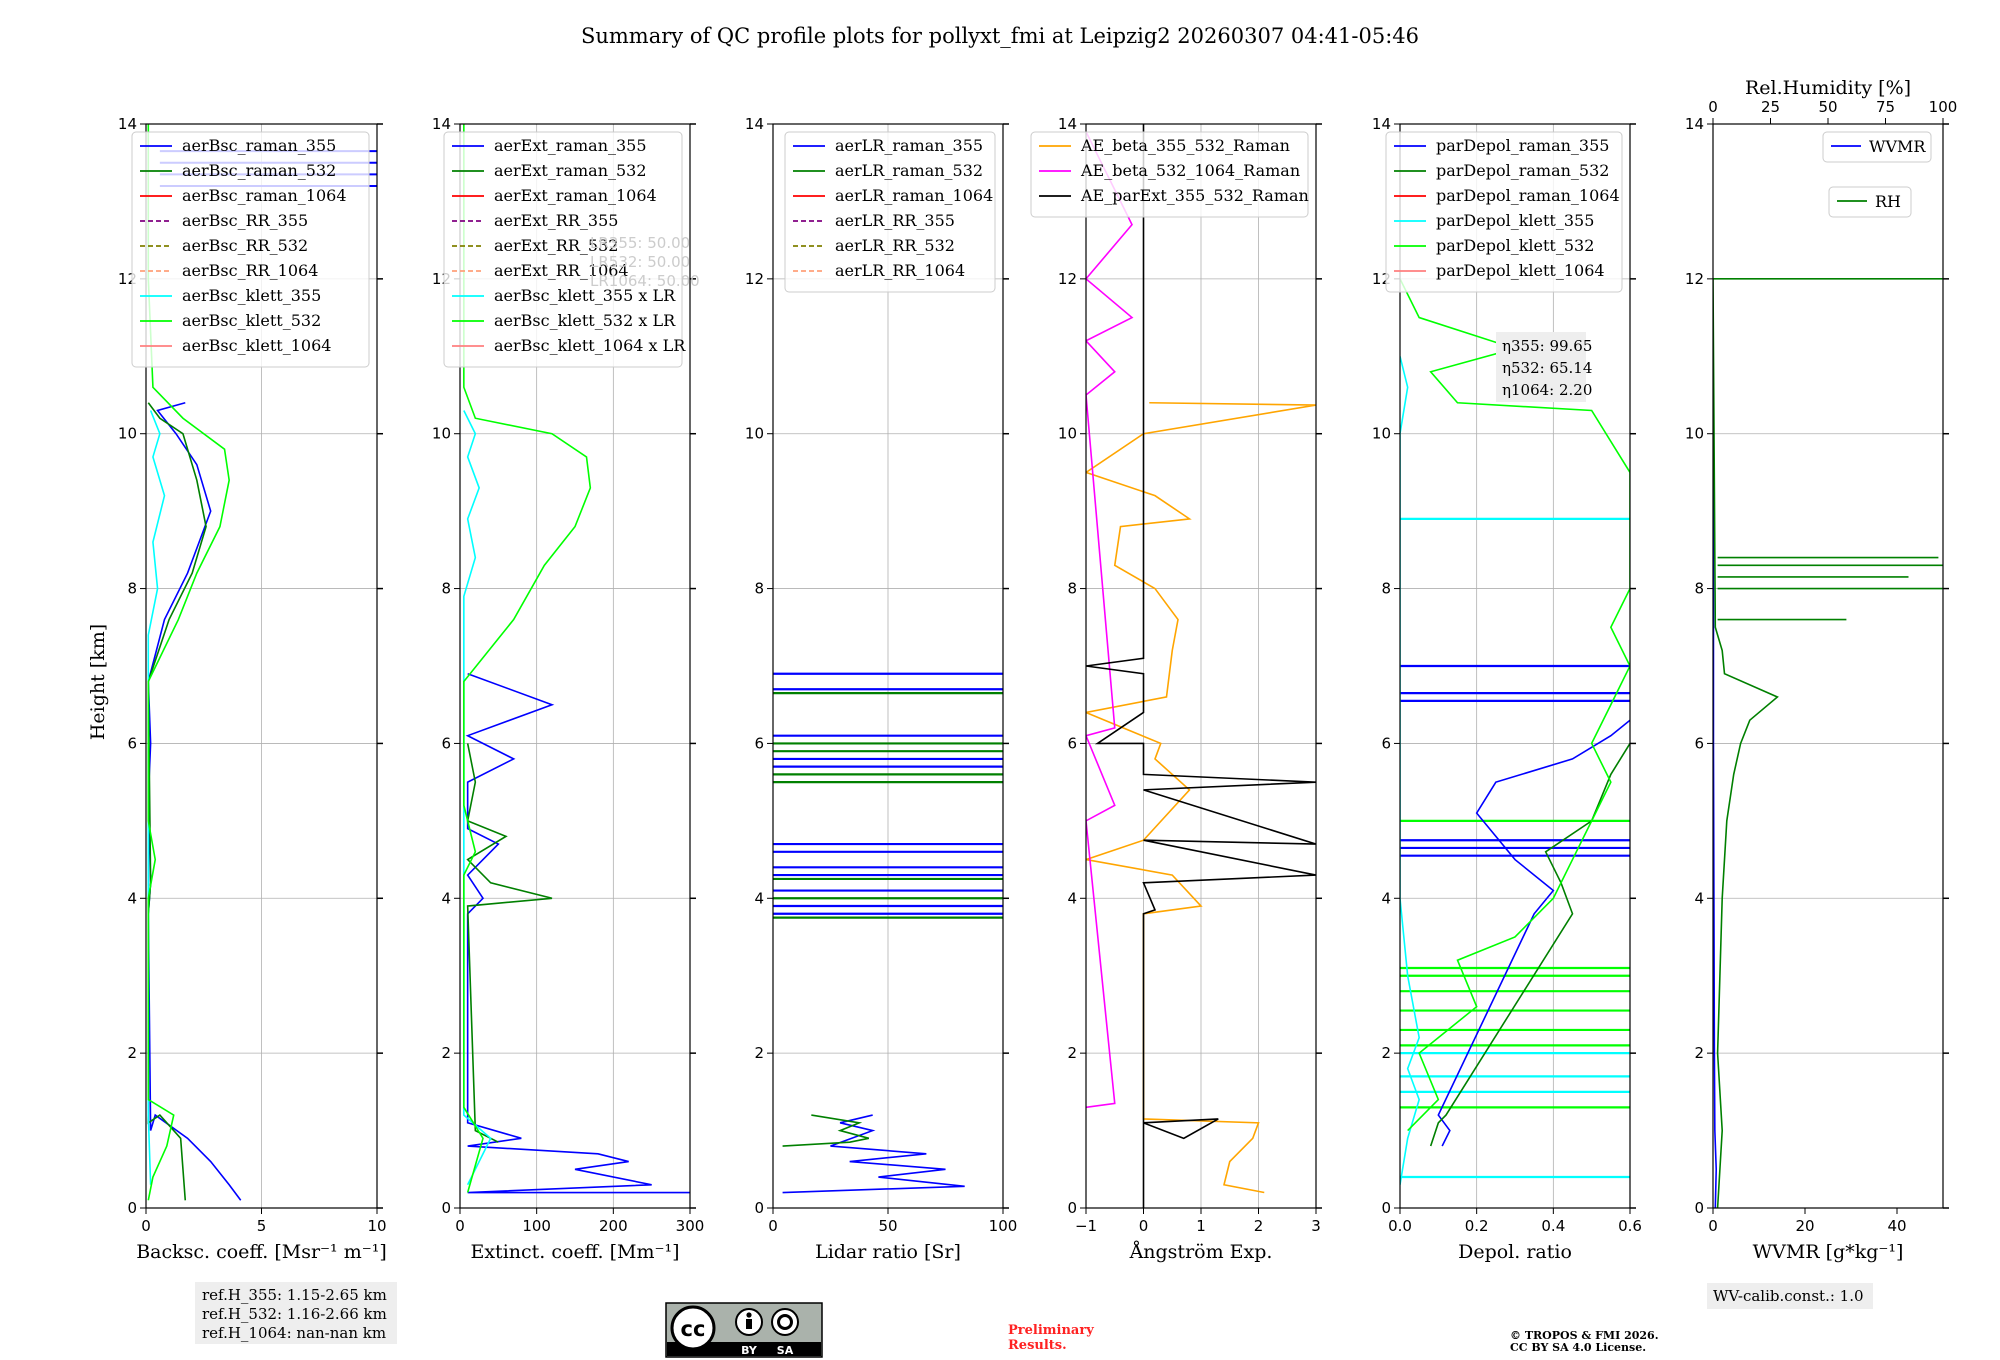 Image resolution: width=2000 pixels, height=1360 pixels. I want to click on ref-height-532: ref.H_532: 1.16-2.66 km, so click(294, 1314).